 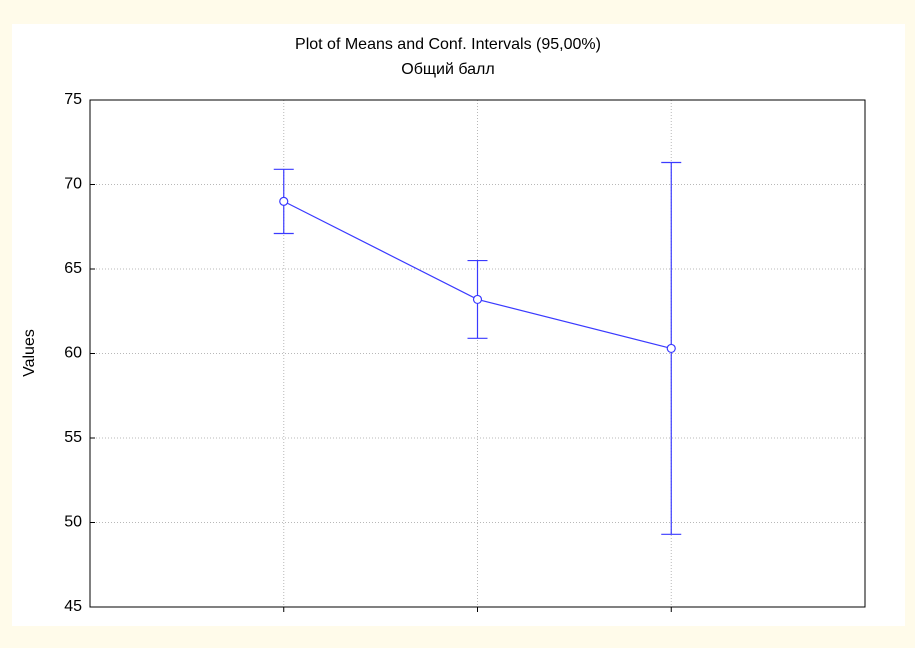 What do you see at coordinates (29, 353) in the screenshot?
I see `y-axis-label: Values` at bounding box center [29, 353].